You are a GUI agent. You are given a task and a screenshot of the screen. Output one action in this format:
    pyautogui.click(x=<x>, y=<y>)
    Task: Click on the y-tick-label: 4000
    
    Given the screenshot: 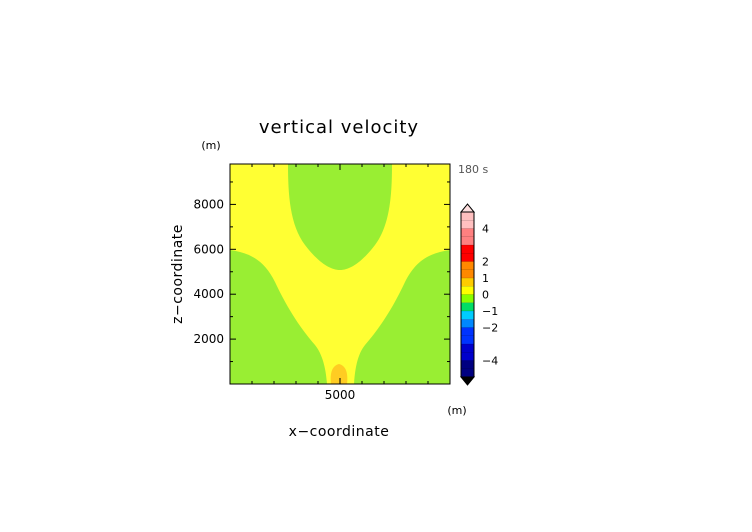 What is the action you would take?
    pyautogui.click(x=208, y=294)
    